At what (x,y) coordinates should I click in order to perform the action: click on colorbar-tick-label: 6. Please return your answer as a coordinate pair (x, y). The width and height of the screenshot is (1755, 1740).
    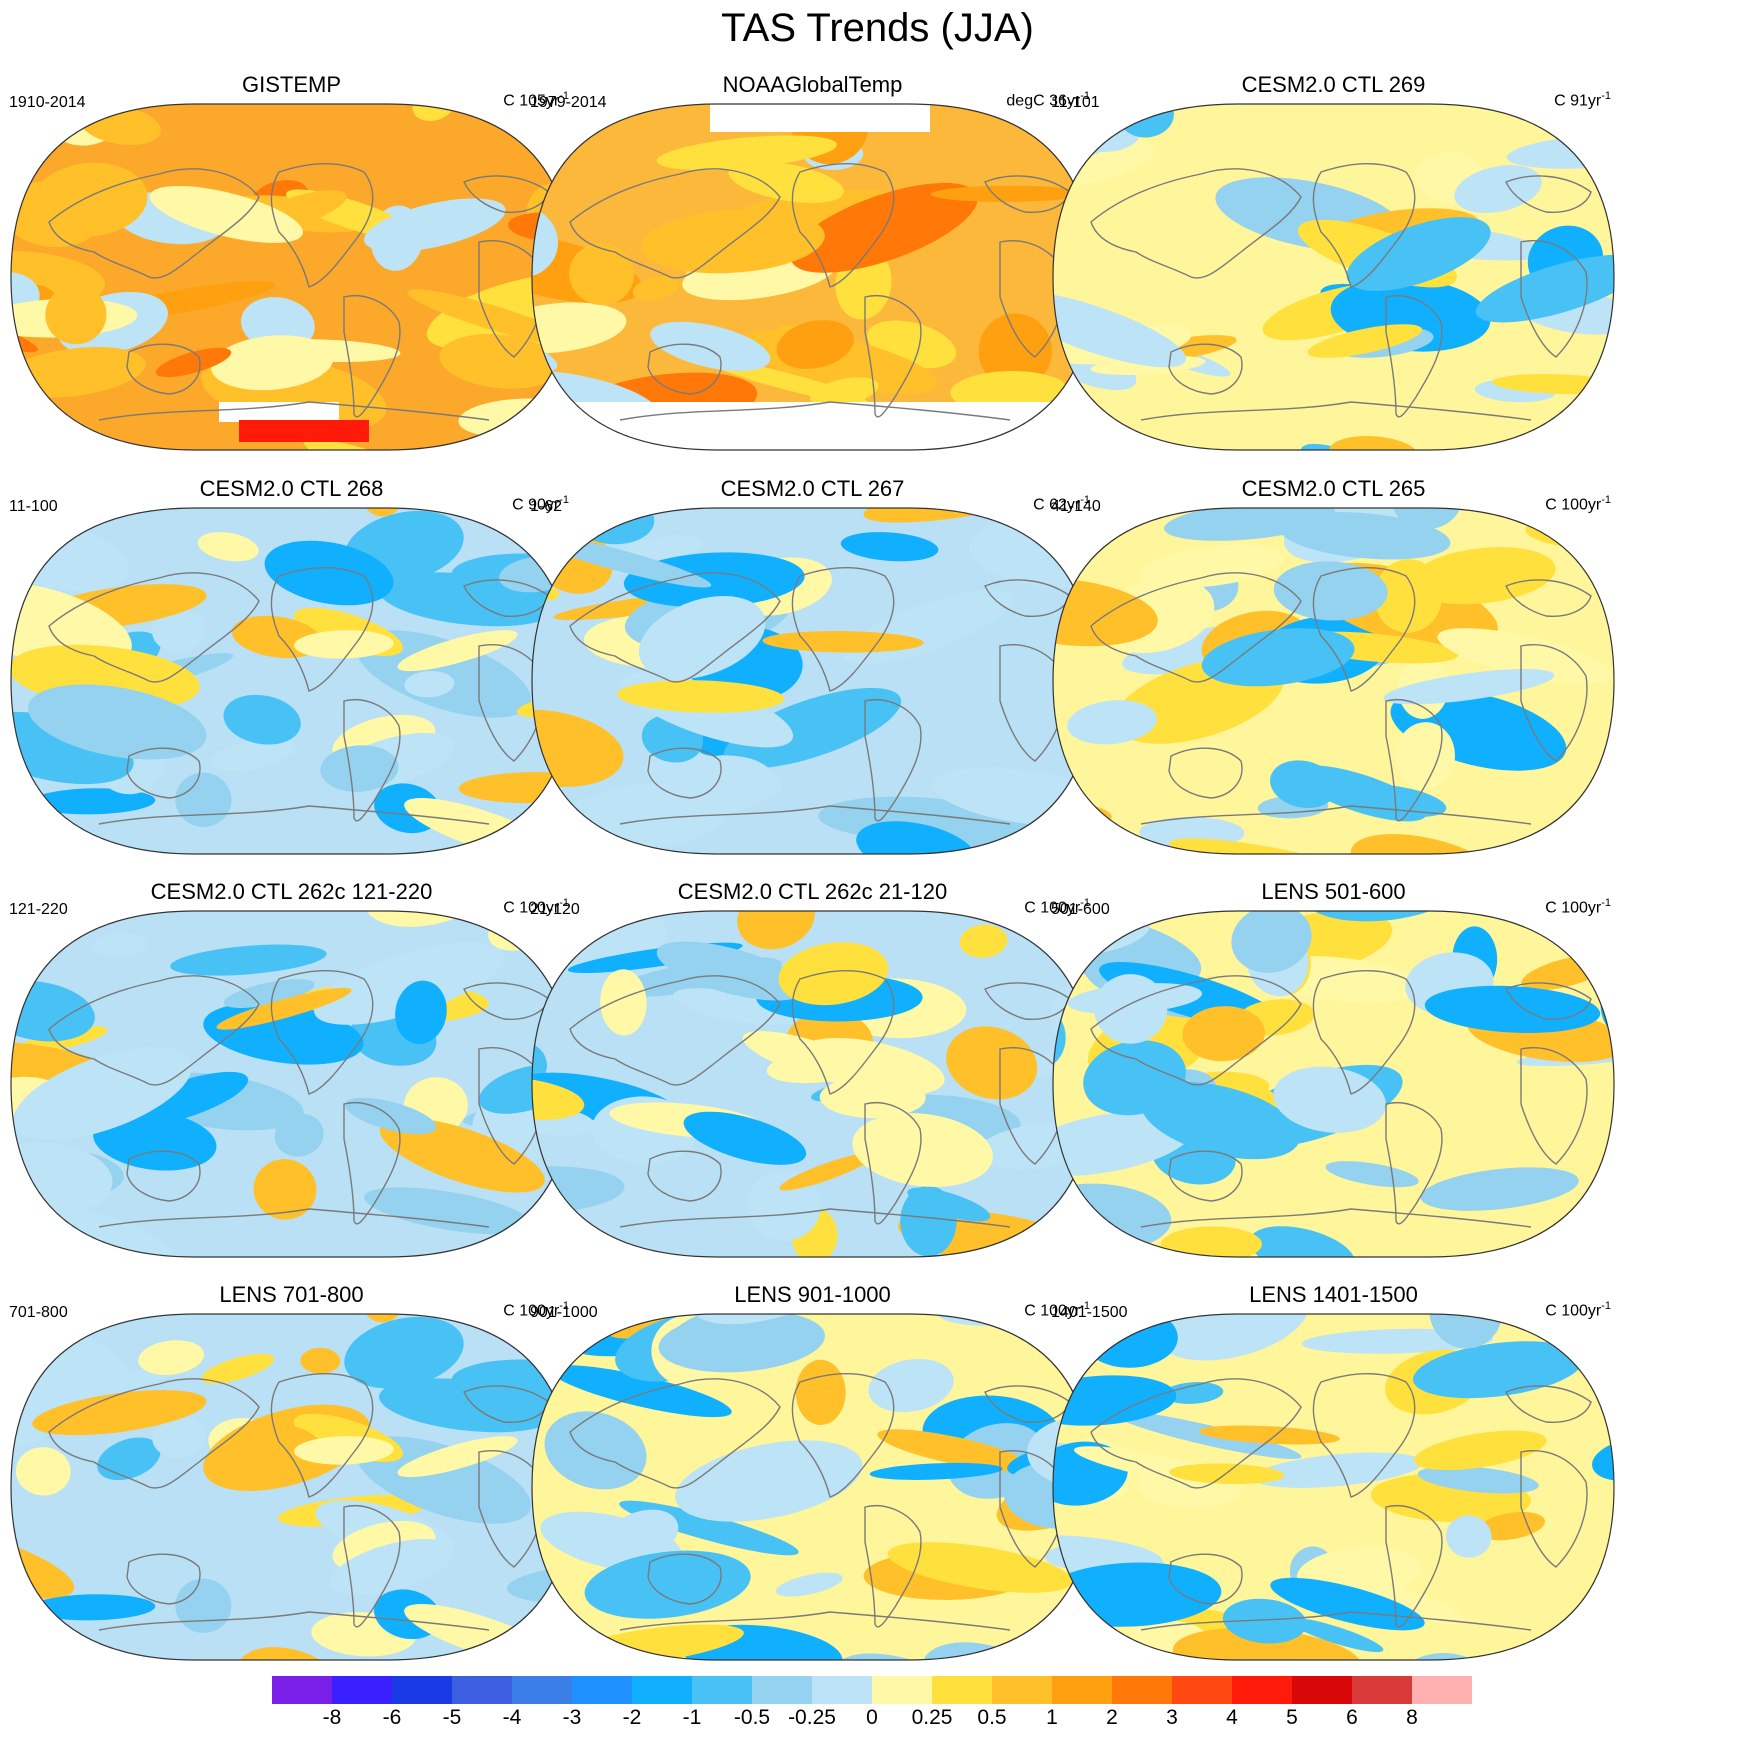
    Looking at the image, I should click on (1352, 1717).